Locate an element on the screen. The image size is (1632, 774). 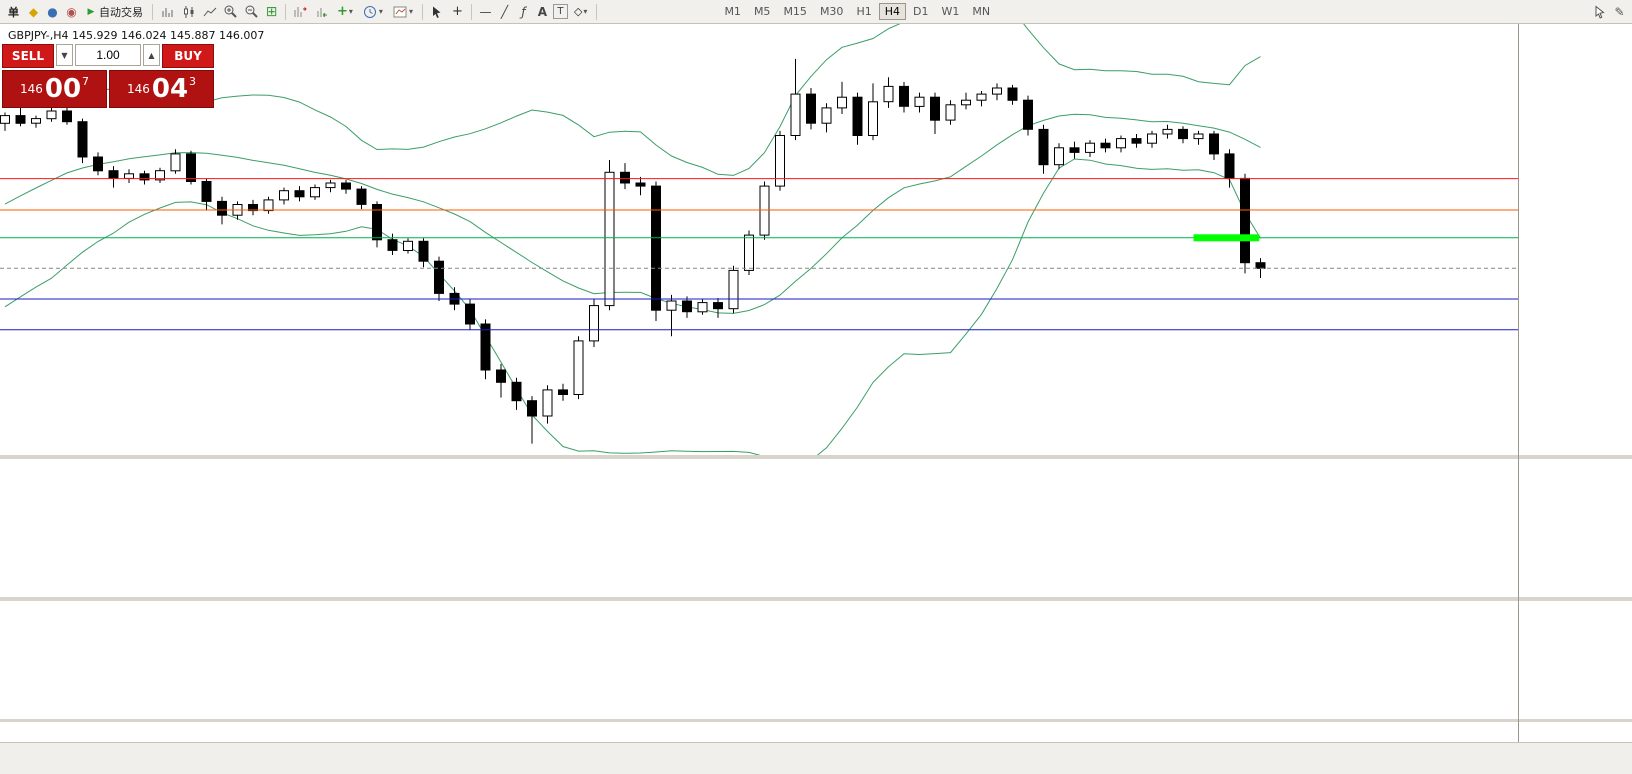
crosshair-icon: + is located at coordinates (457, 11).